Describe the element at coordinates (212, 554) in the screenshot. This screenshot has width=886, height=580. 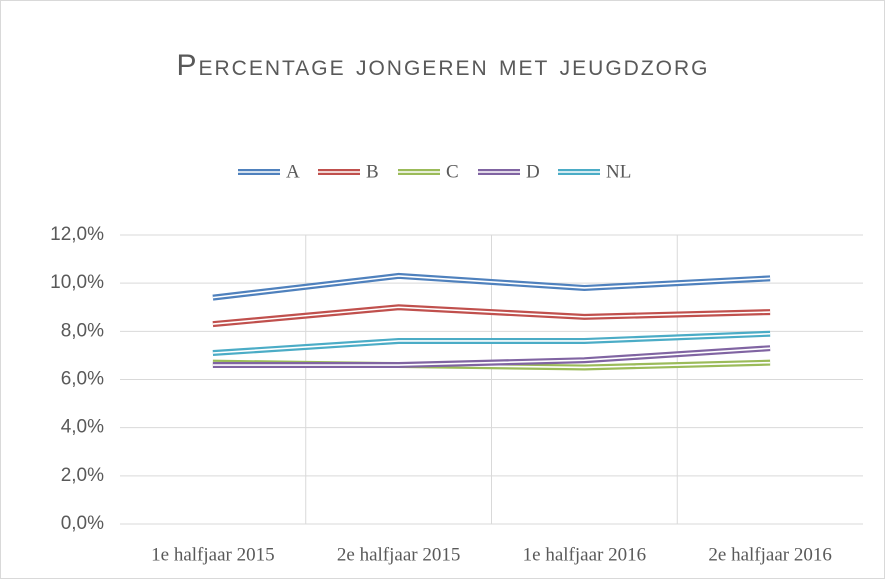
I see `x-tick-label: 1e halfjaar 2015` at that location.